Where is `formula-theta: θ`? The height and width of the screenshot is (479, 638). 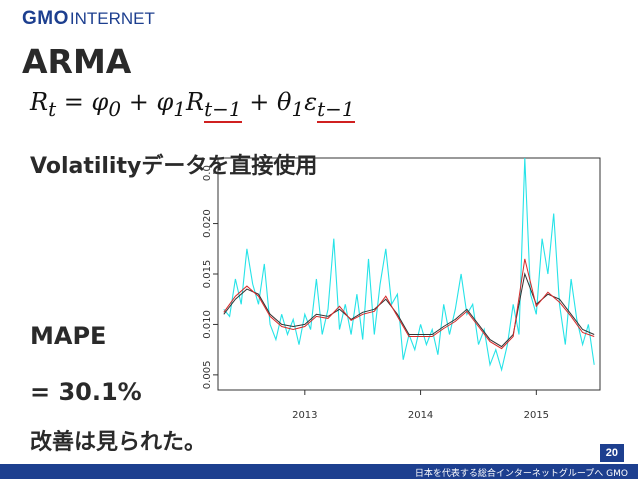
formula-theta: θ is located at coordinates (284, 102).